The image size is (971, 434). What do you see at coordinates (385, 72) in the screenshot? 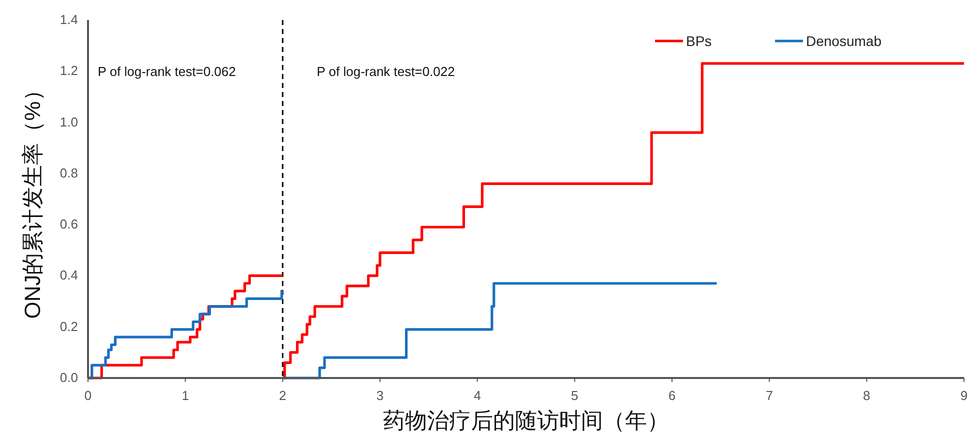
I see `annotation: P of log-rank test=0.022` at bounding box center [385, 72].